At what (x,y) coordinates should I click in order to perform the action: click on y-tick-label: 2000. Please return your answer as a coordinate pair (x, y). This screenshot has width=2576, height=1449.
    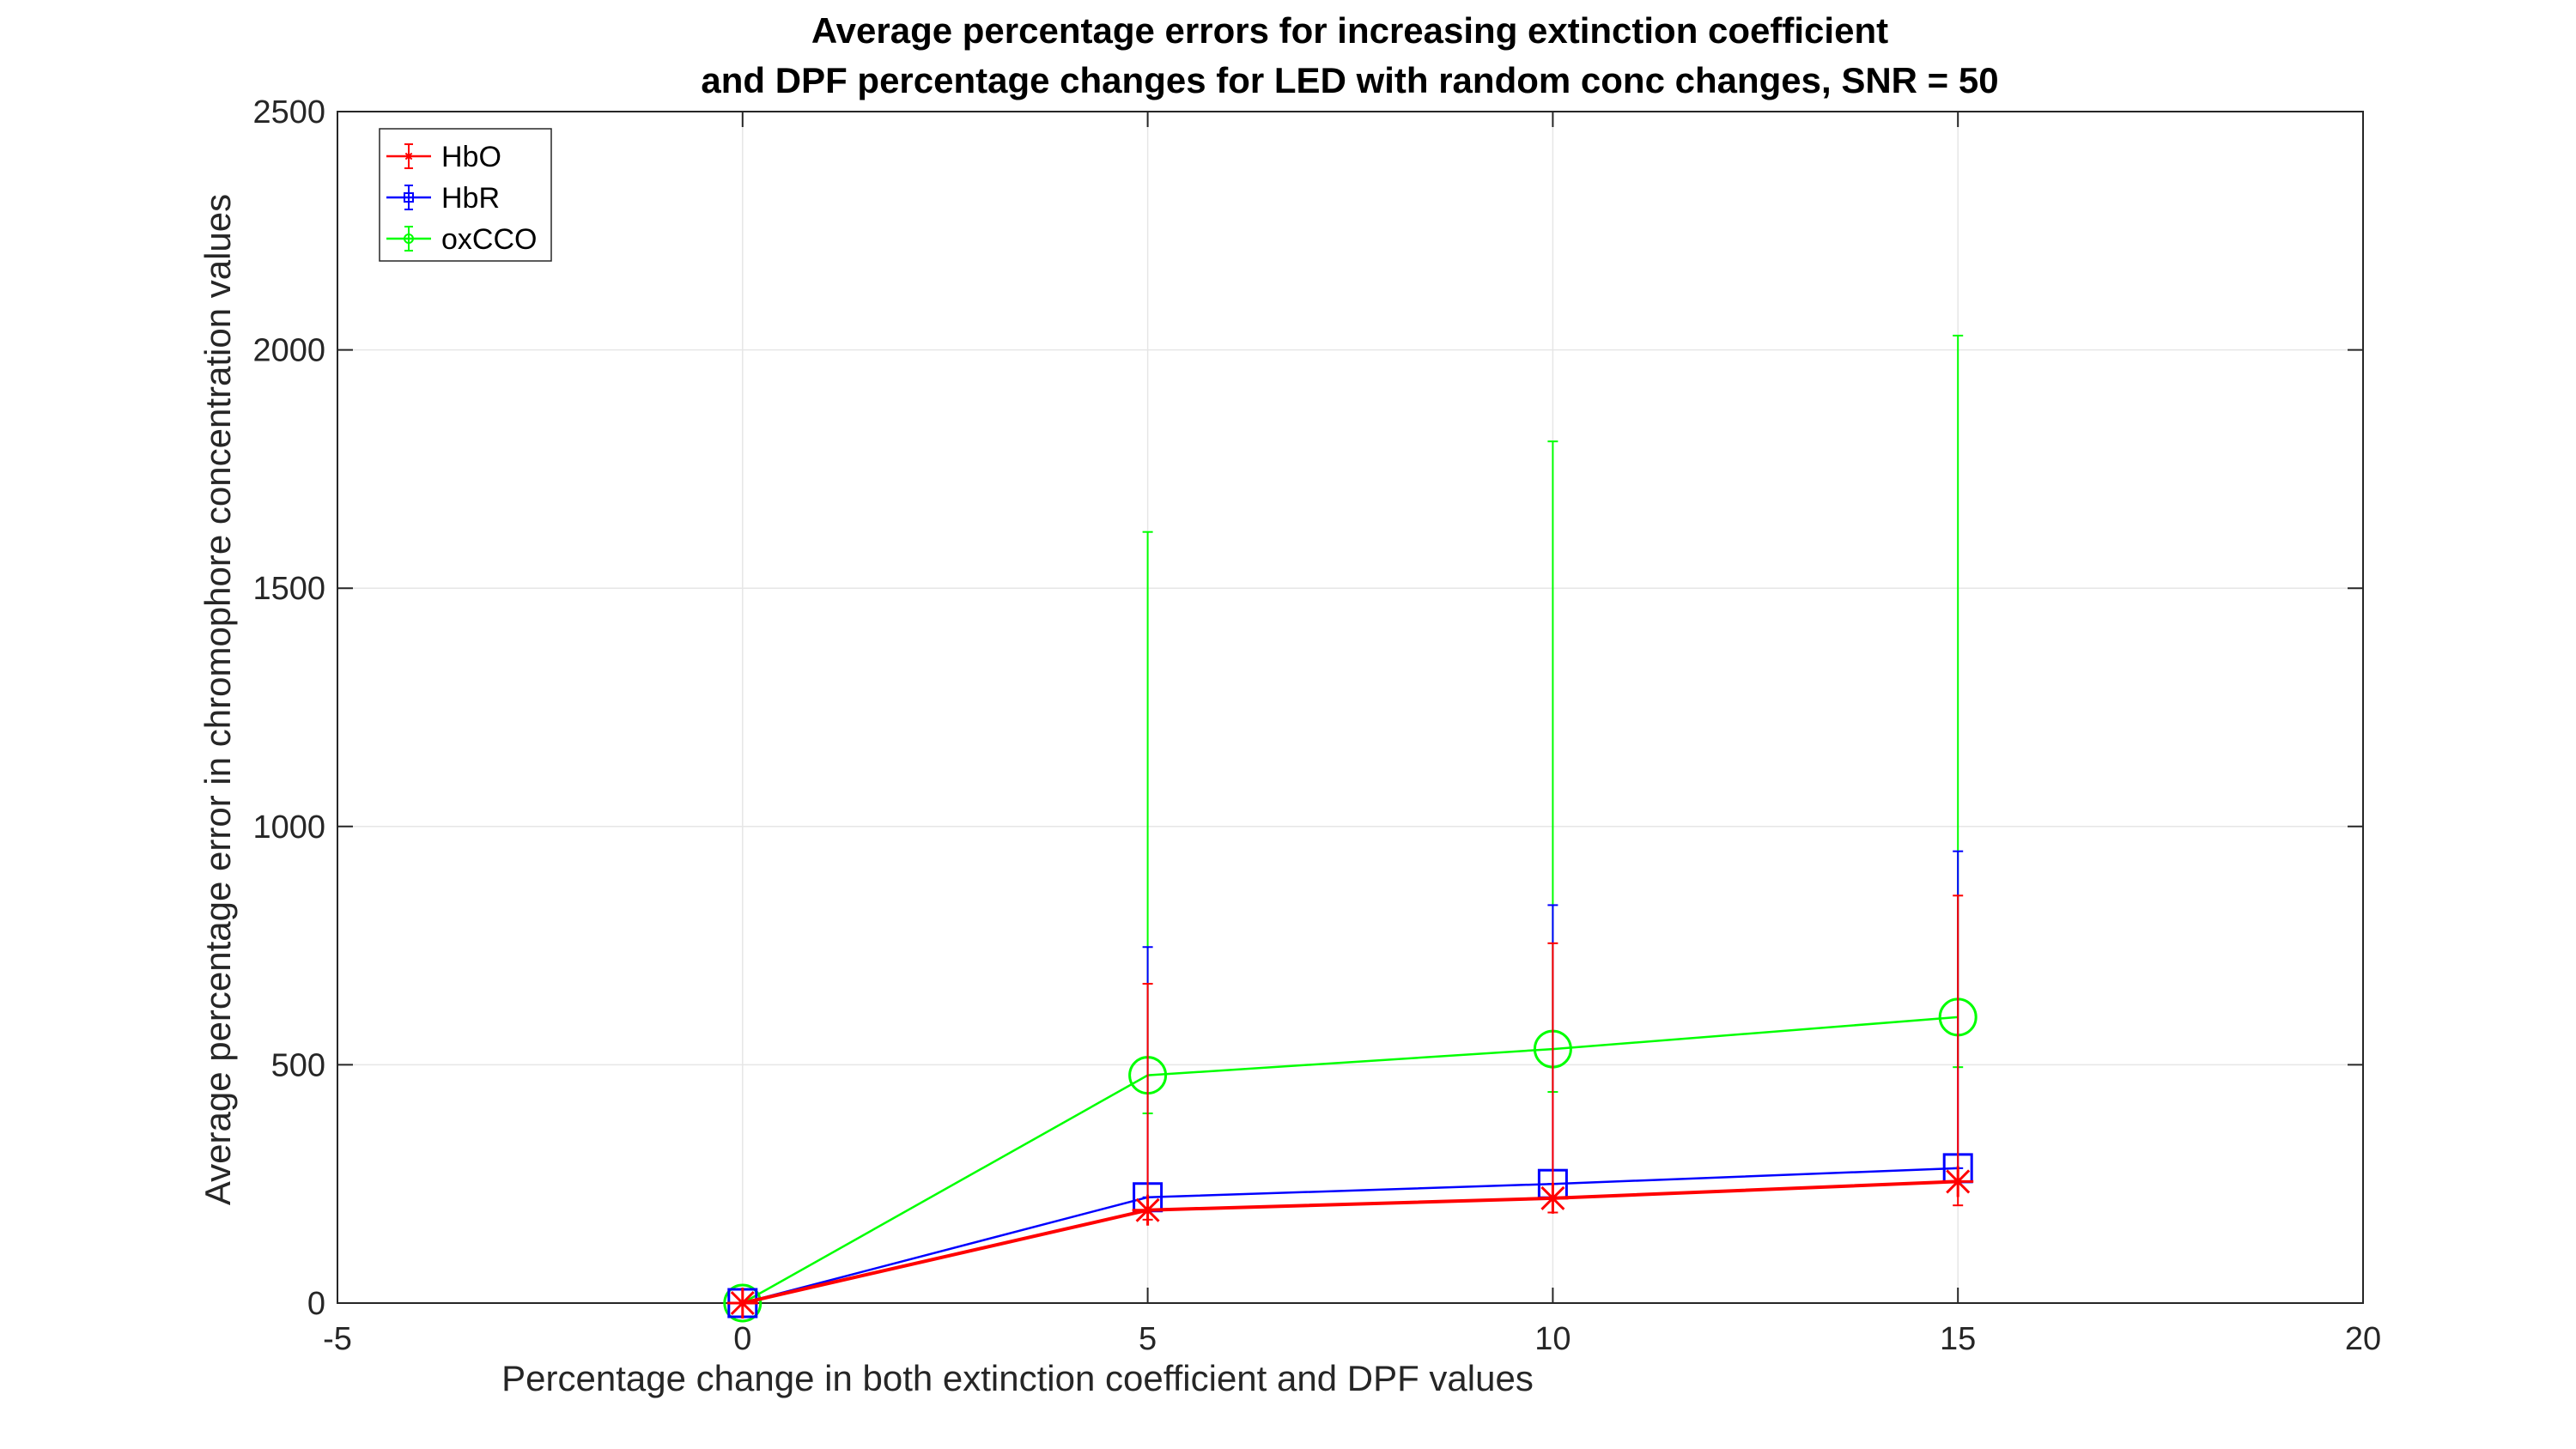
    Looking at the image, I should click on (289, 351).